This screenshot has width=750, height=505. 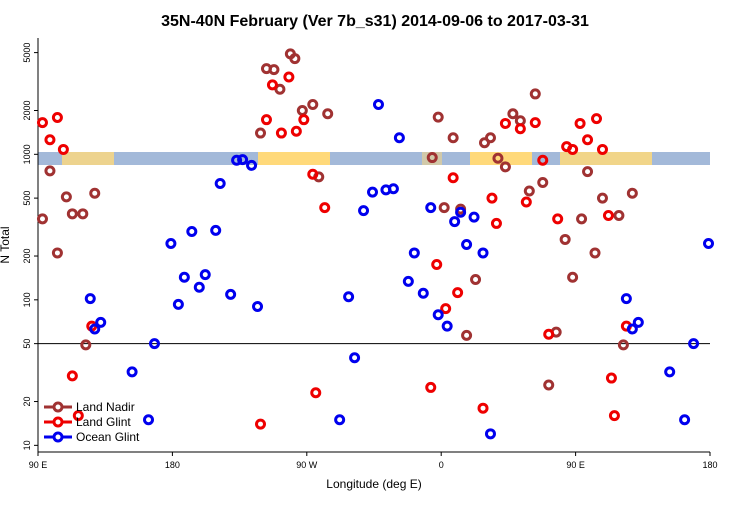 What do you see at coordinates (6, 244) in the screenshot?
I see `y-axis-label: N Total` at bounding box center [6, 244].